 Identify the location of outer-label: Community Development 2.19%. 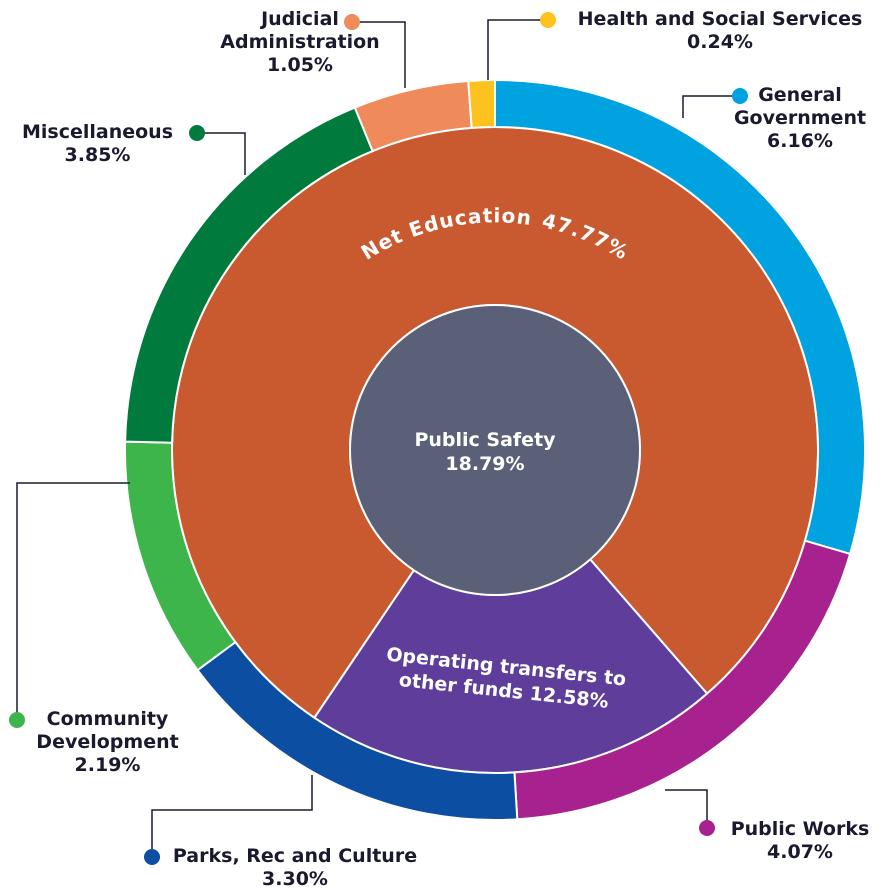
(107, 742).